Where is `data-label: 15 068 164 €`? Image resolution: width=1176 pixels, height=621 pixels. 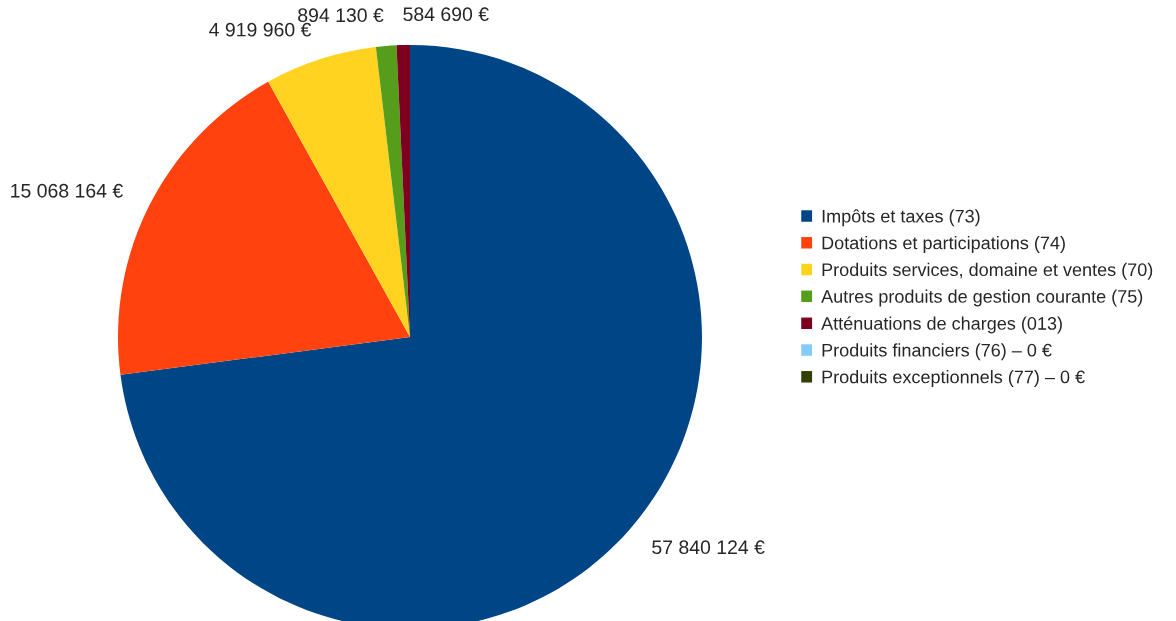
data-label: 15 068 164 € is located at coordinates (67, 190).